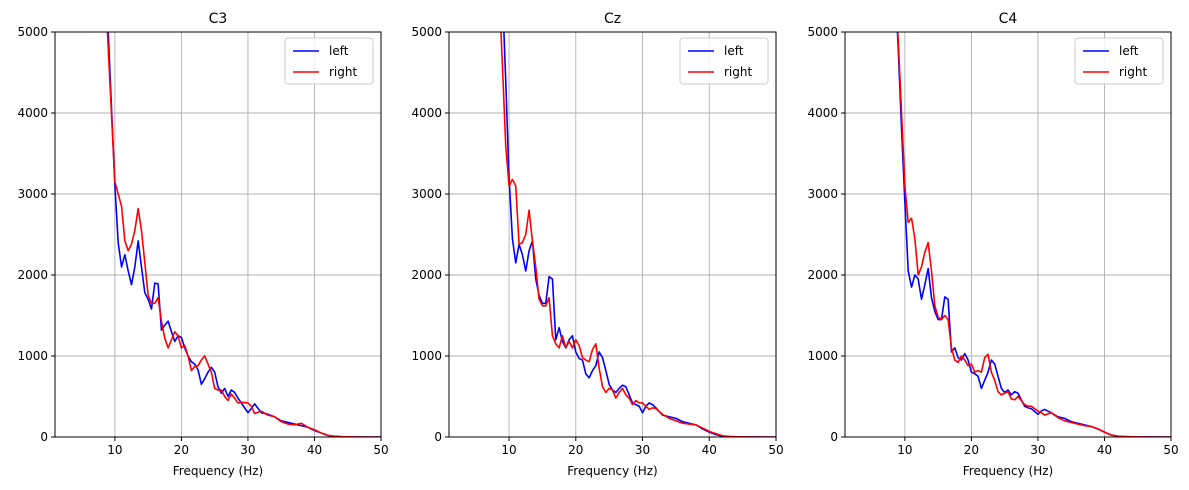 The height and width of the screenshot is (490, 1189). I want to click on panel-title: C4, so click(1008, 19).